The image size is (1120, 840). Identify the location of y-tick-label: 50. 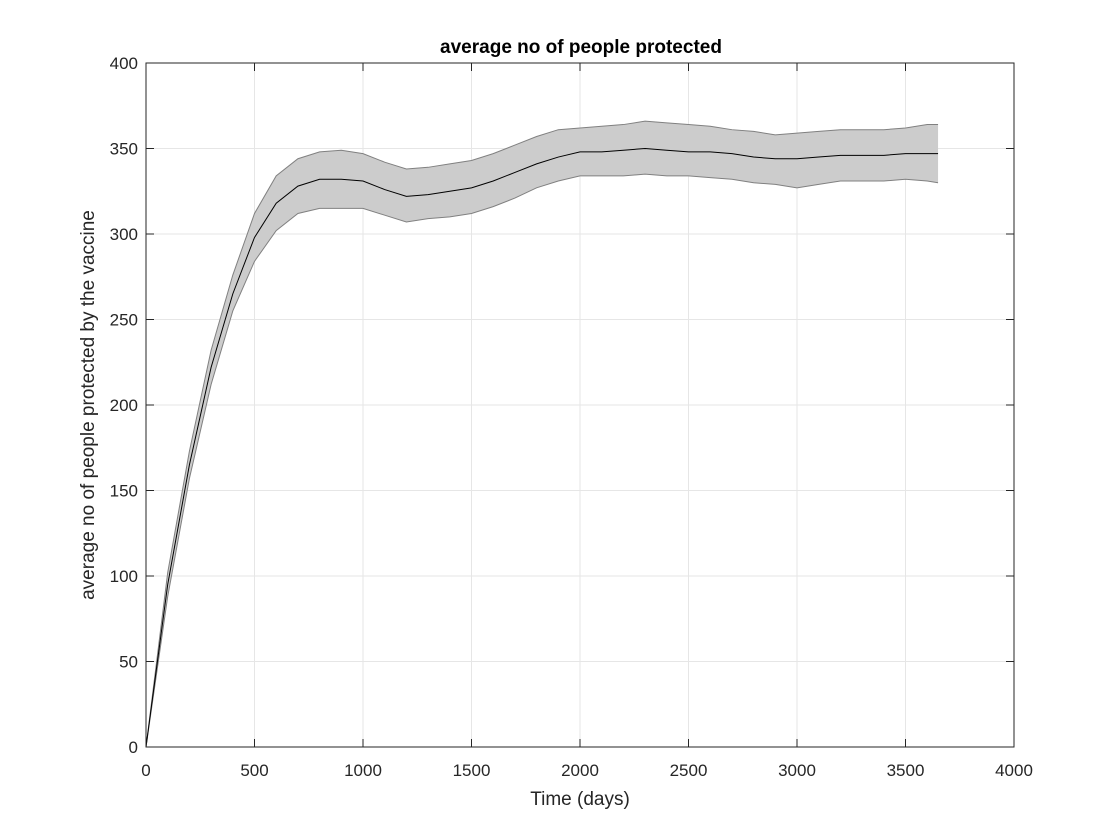
(128, 662).